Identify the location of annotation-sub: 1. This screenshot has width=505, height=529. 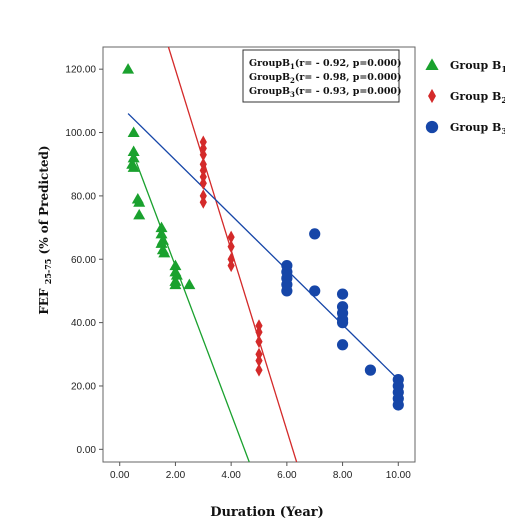
(292, 66).